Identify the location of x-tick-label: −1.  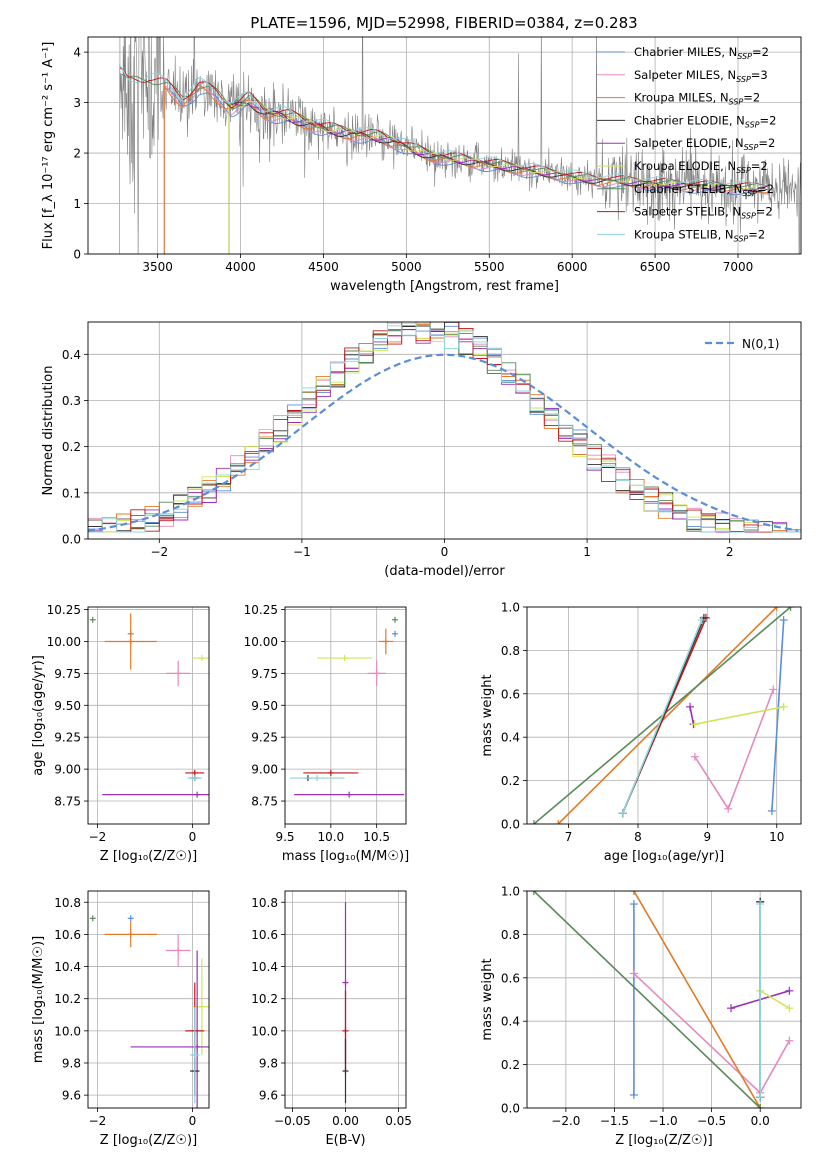
(302, 552).